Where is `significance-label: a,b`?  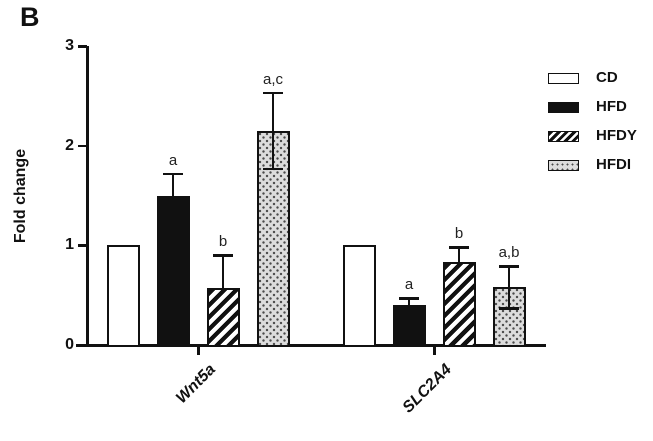
significance-label: a,b is located at coordinates (509, 253).